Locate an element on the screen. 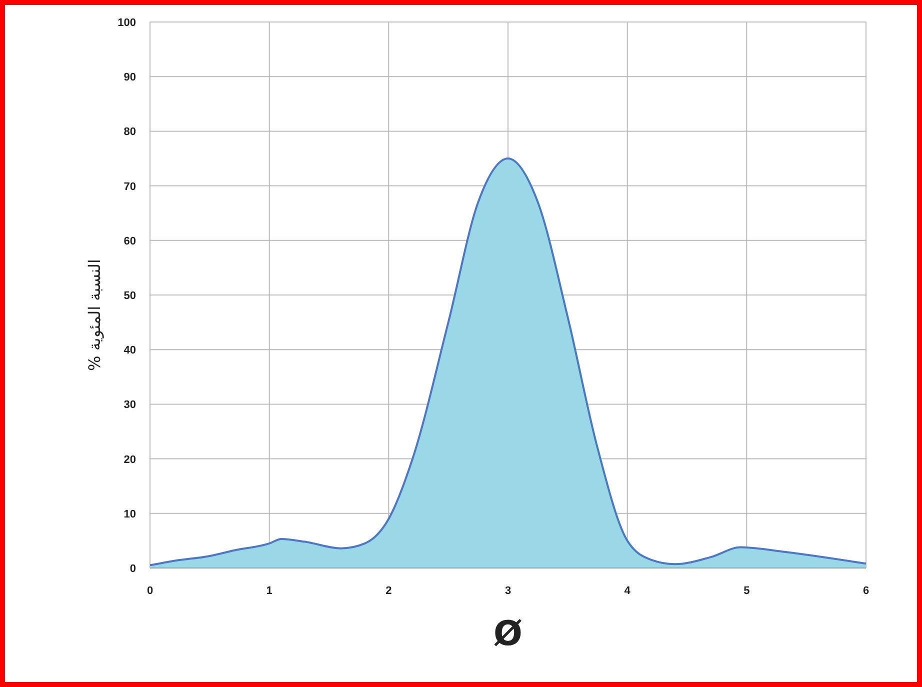  y-tick-label: 100 is located at coordinates (127, 23).